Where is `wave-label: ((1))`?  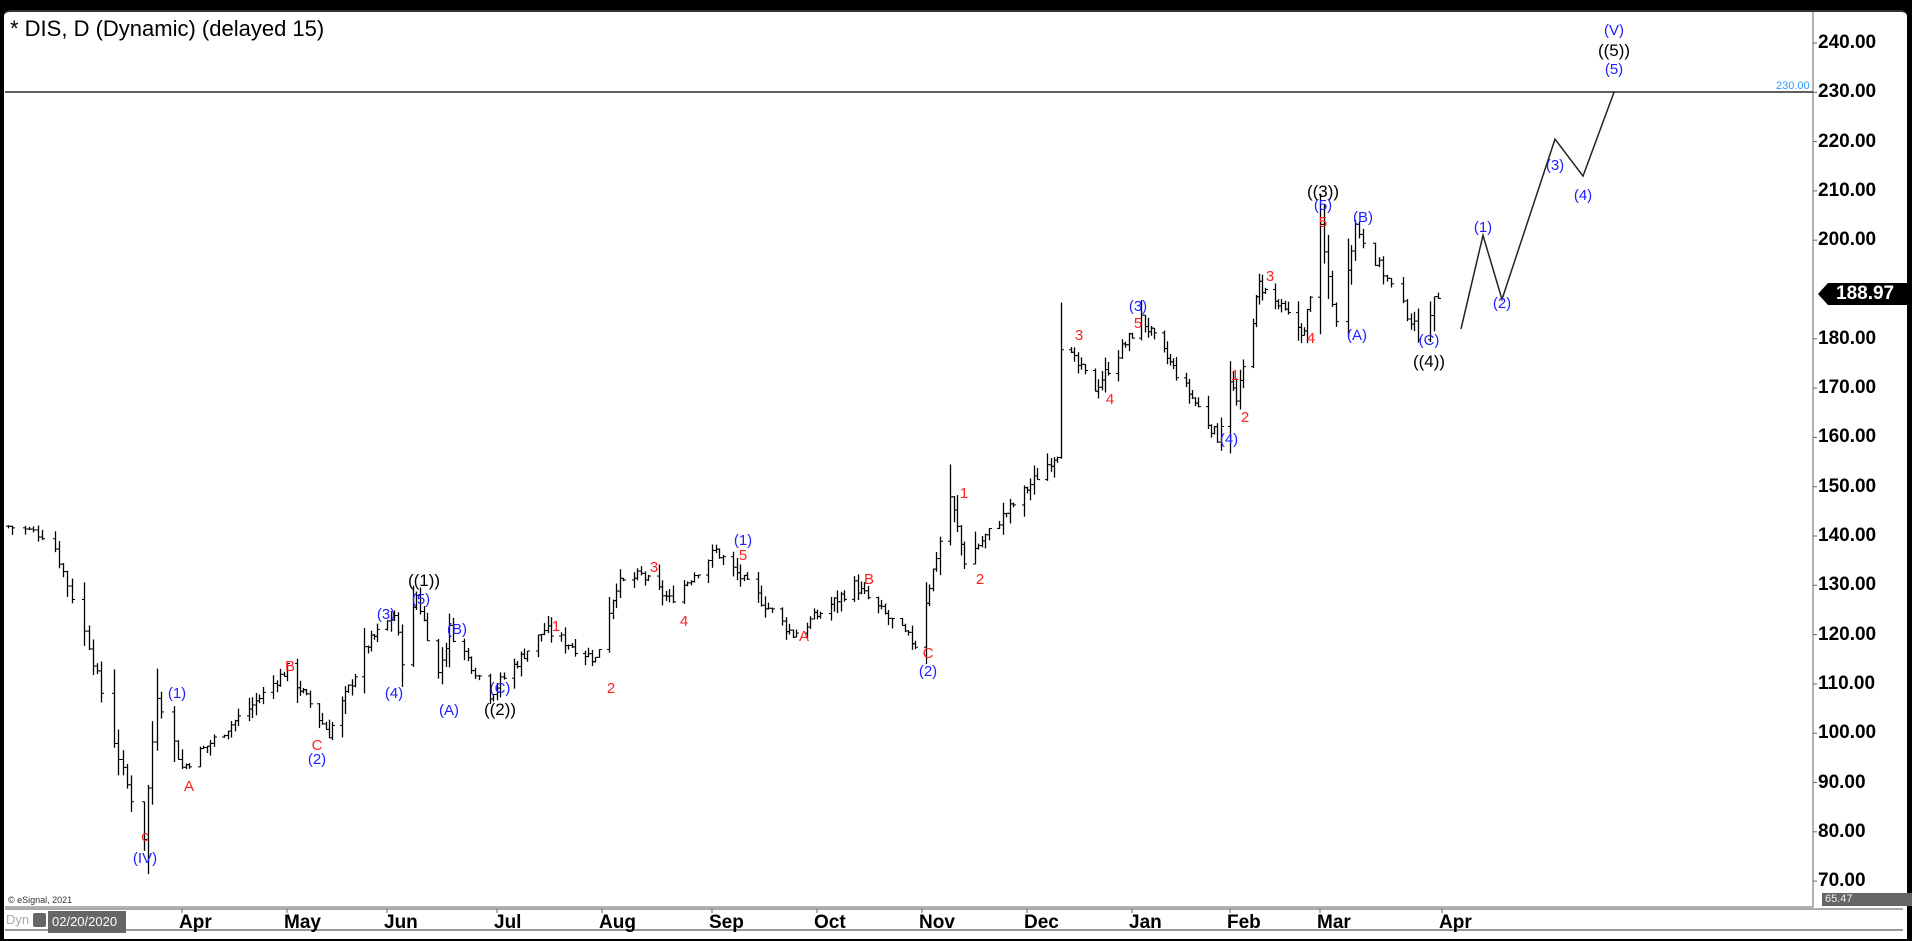
wave-label: ((1)) is located at coordinates (424, 581).